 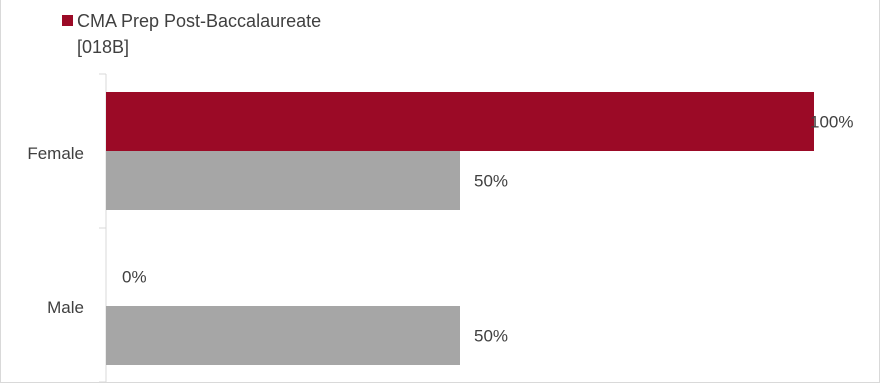 What do you see at coordinates (134, 277) in the screenshot?
I see `data-label: 0%` at bounding box center [134, 277].